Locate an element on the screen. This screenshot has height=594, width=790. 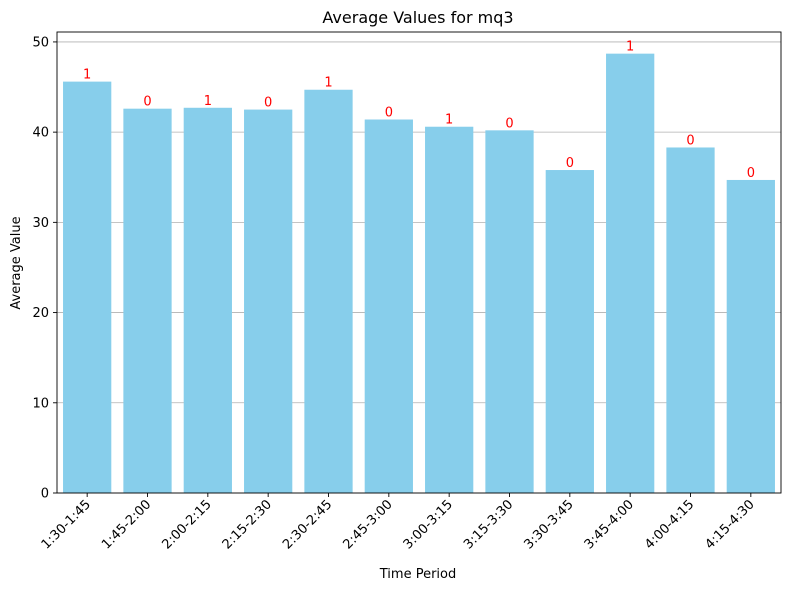
bar-label-8: 0 is located at coordinates (570, 163).